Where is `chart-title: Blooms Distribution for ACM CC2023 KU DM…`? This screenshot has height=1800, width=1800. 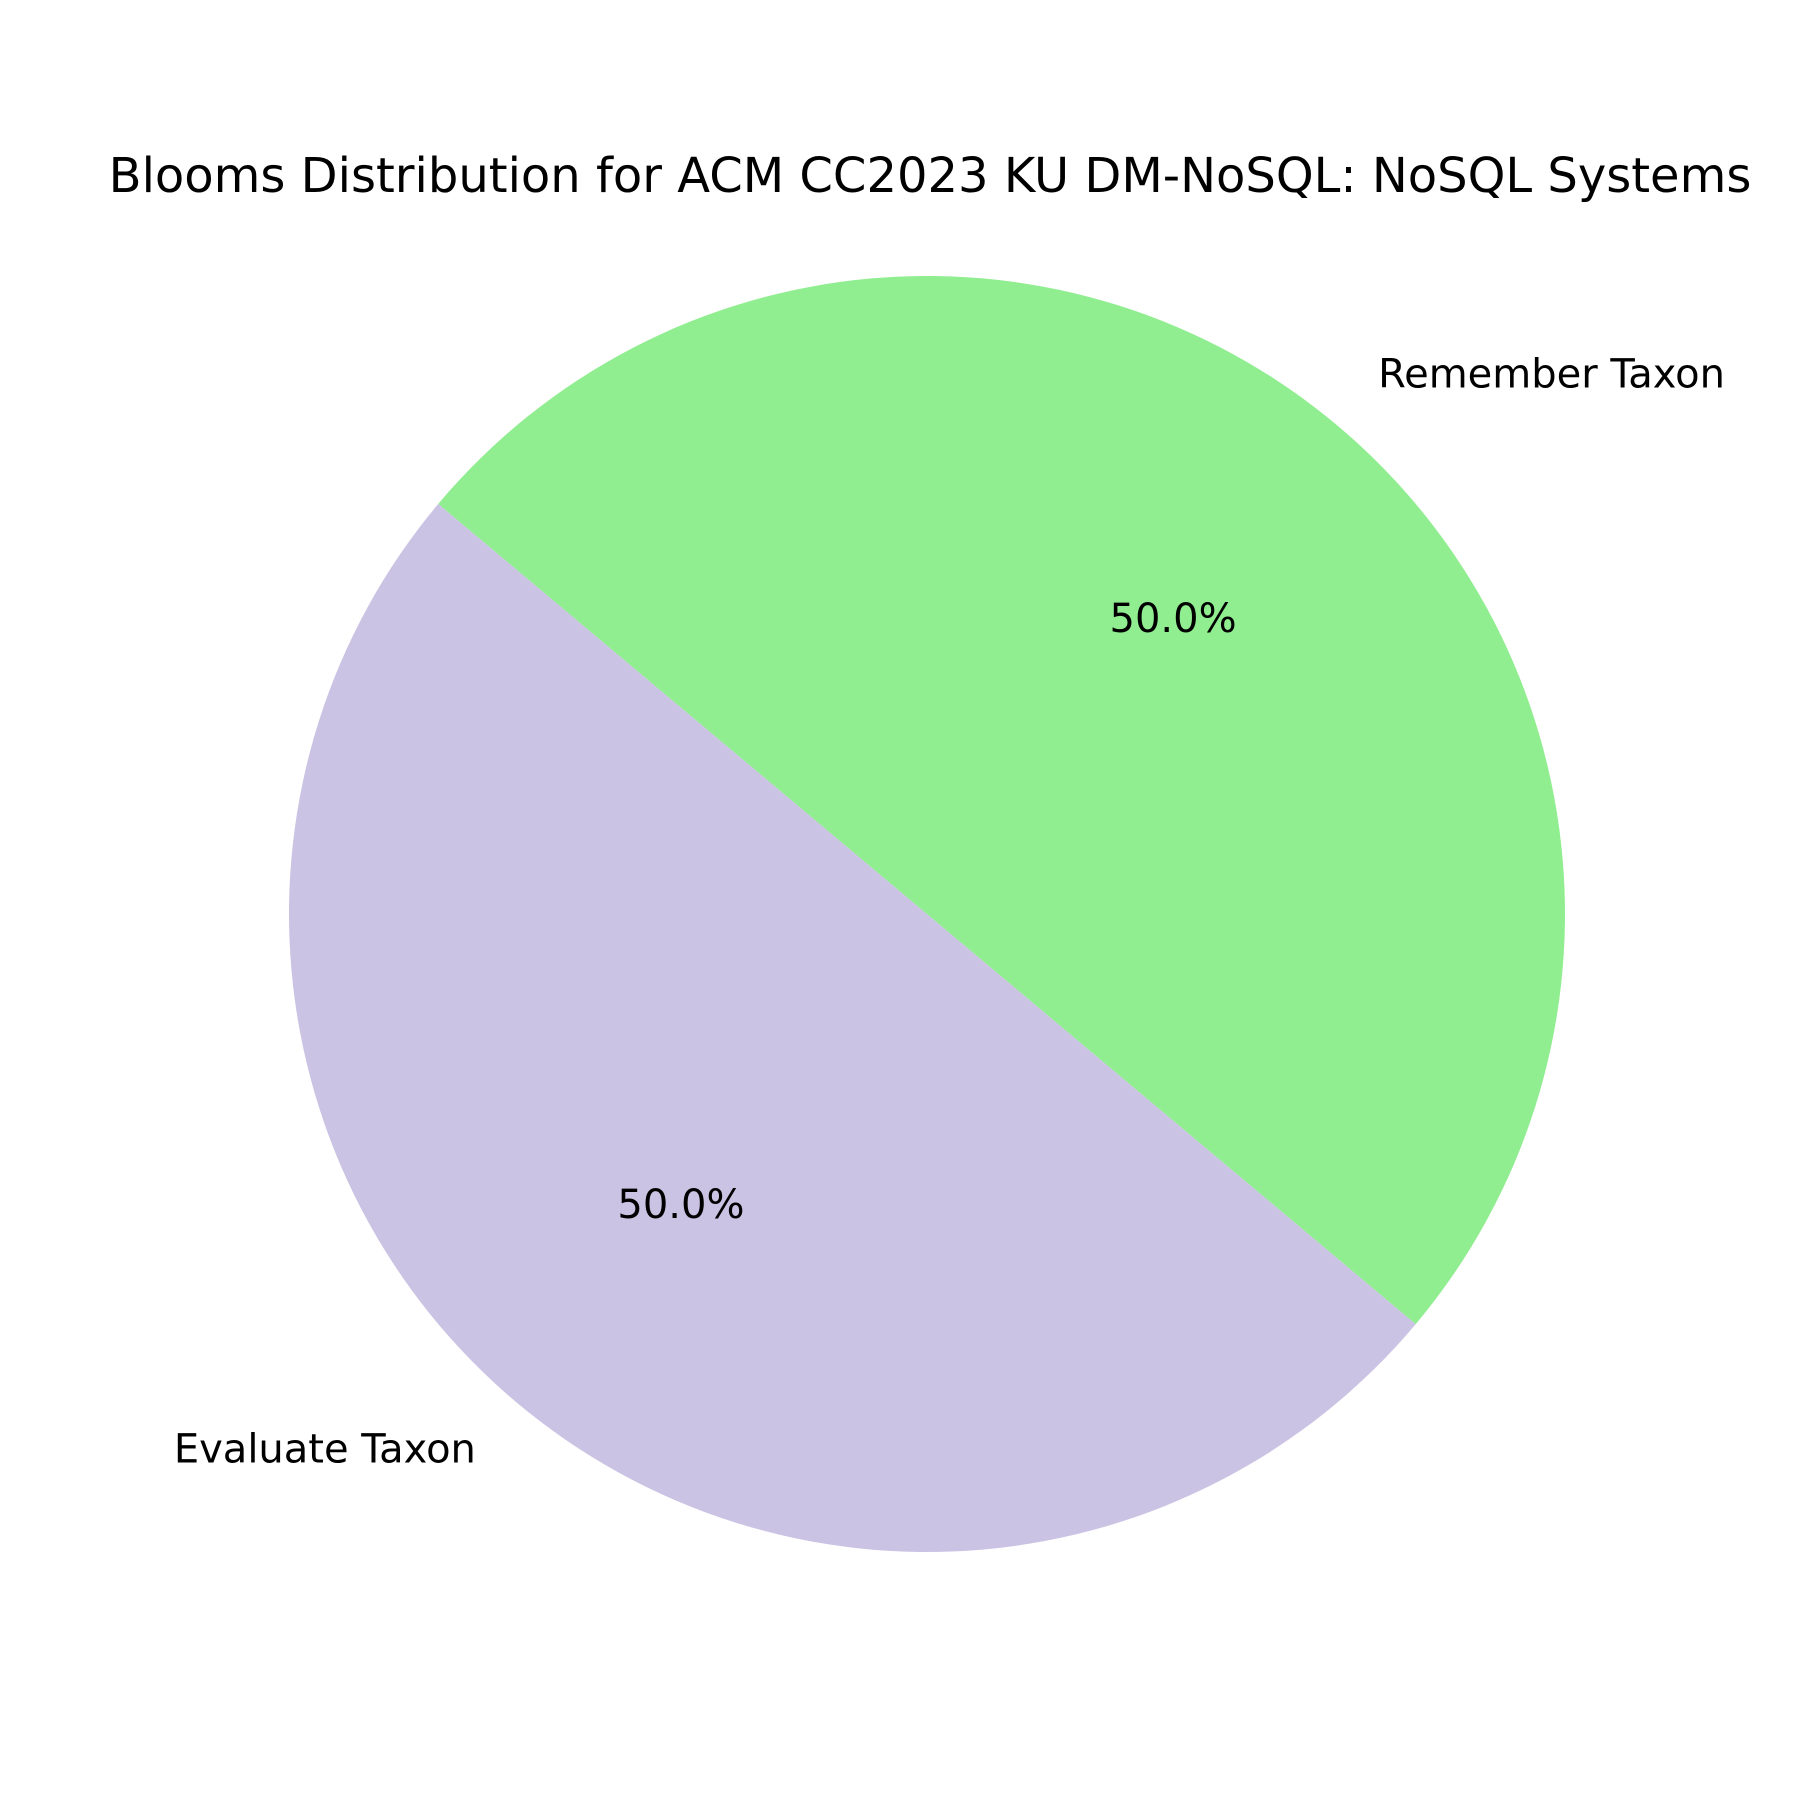
chart-title: Blooms Distribution for ACM CC2023 KU DM… is located at coordinates (930, 176).